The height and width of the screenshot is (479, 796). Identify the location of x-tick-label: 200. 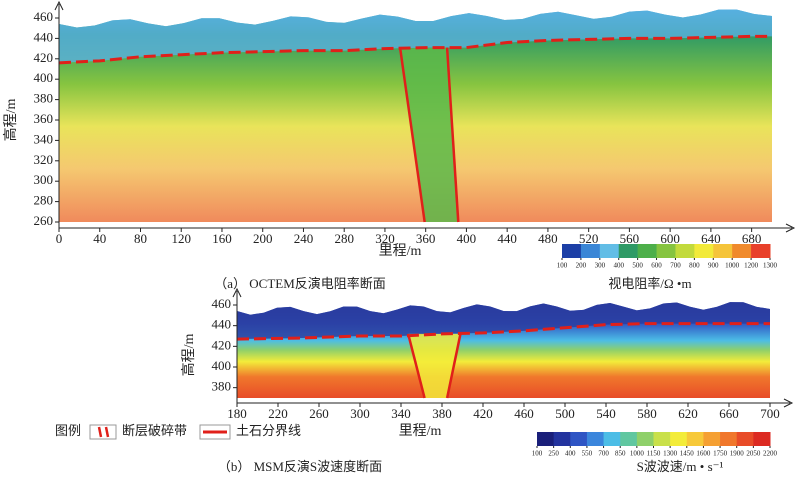
(263, 238).